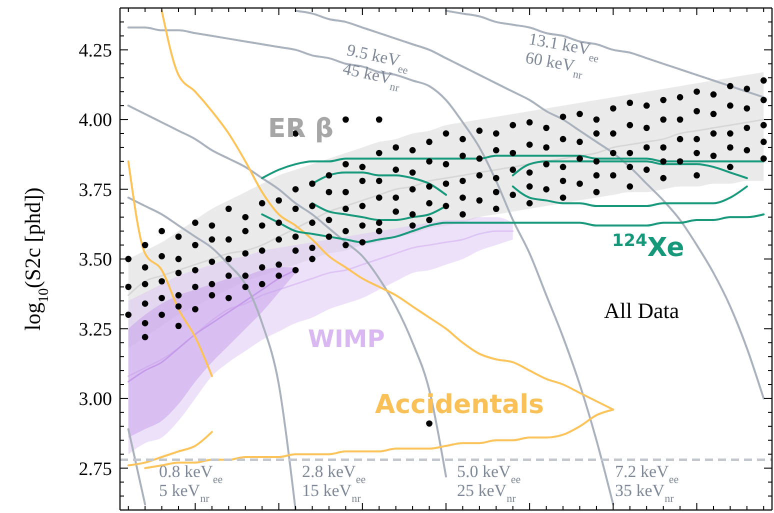 The width and height of the screenshot is (774, 513). I want to click on y-tick-label: 2.75, so click(95, 469).